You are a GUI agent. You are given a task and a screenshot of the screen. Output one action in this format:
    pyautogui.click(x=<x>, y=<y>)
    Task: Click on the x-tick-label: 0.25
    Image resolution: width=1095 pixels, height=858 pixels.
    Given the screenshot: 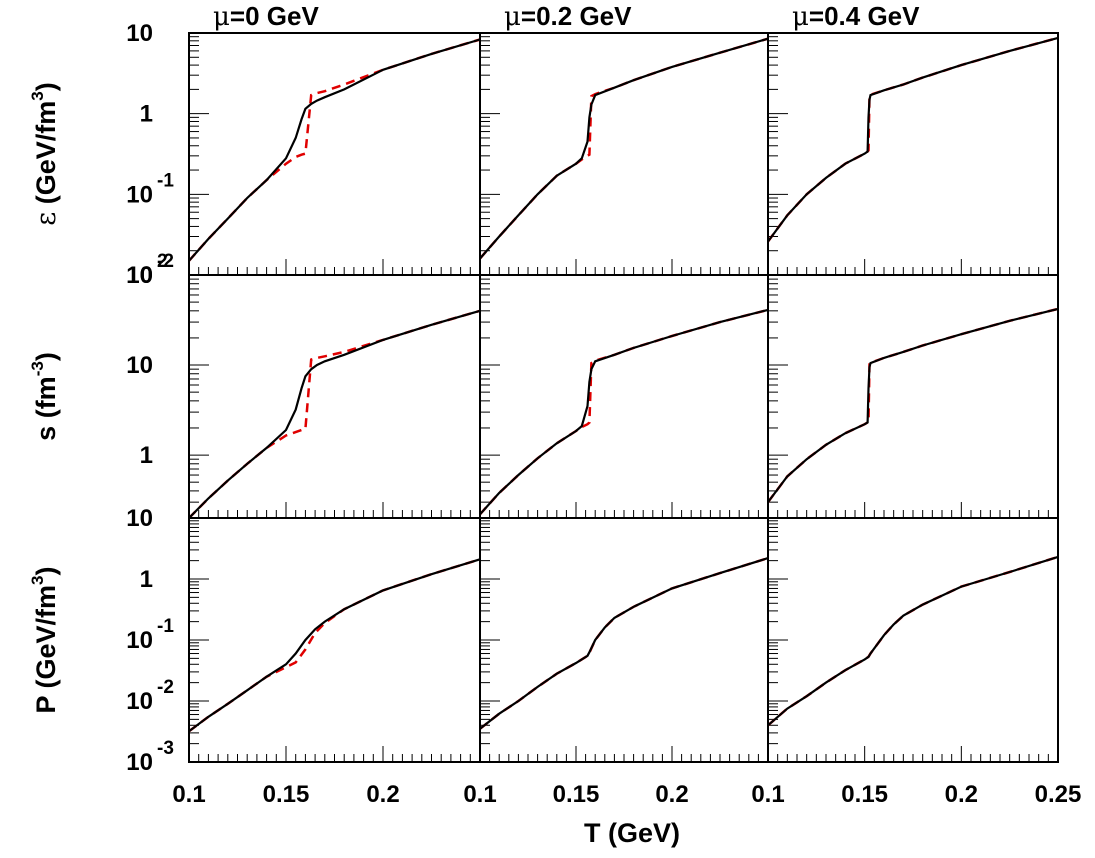 What is the action you would take?
    pyautogui.click(x=1058, y=794)
    